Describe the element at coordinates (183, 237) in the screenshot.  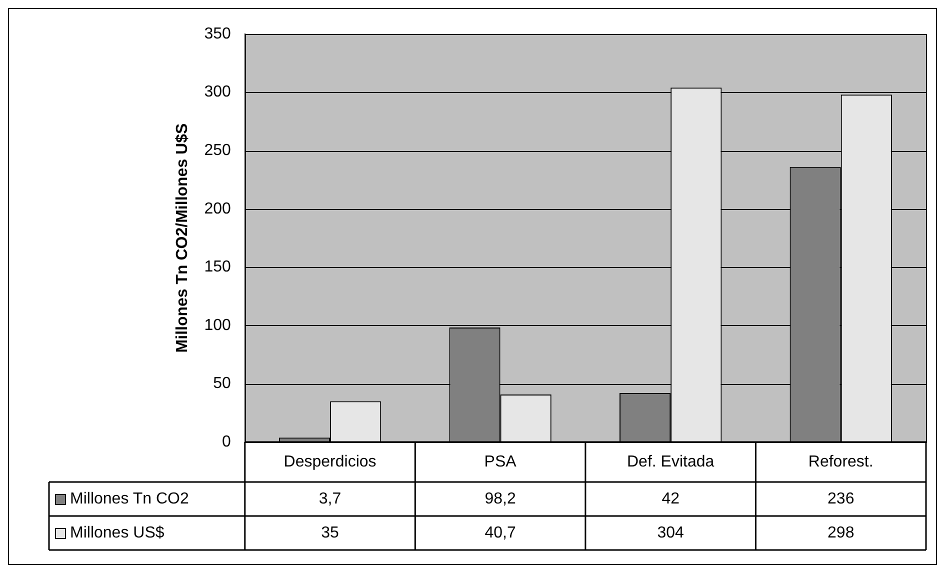
I see `y-axis-title: Millones Tn CO2/Millones U$S` at that location.